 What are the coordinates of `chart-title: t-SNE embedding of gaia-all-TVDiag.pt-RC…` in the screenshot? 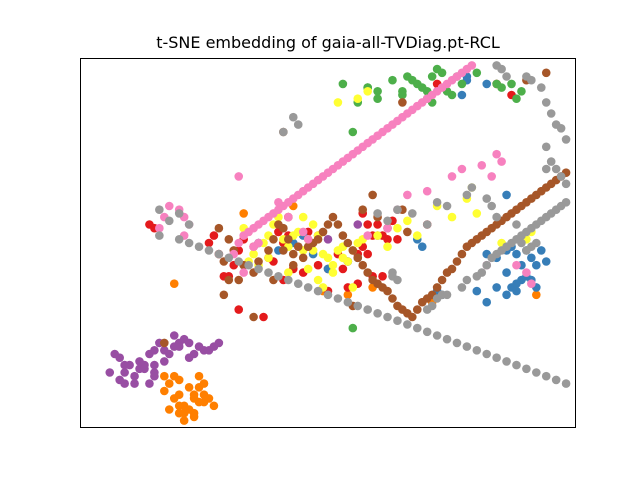 It's located at (328, 42).